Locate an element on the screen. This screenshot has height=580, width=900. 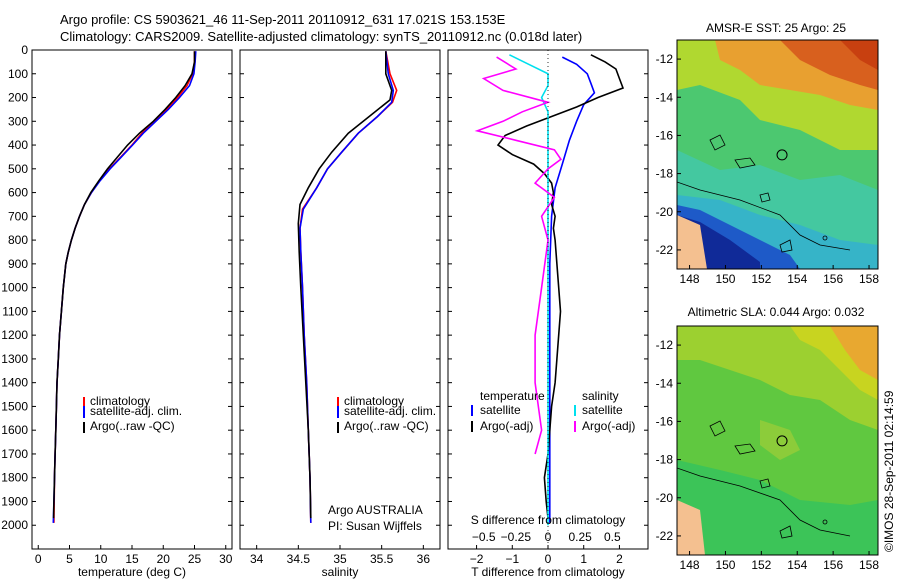
t-tick-label: −2 is located at coordinates (477, 559).